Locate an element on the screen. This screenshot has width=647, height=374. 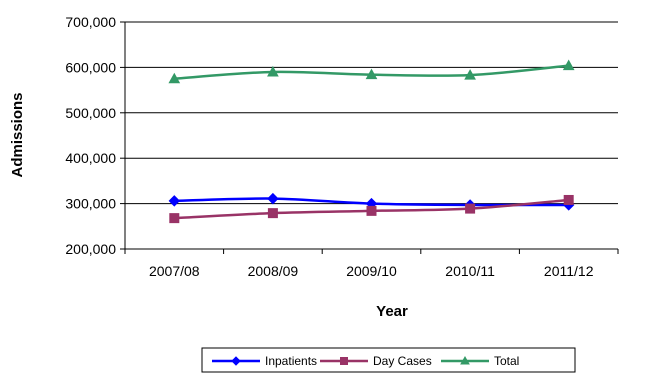
legend-marker-total is located at coordinates (465, 360).